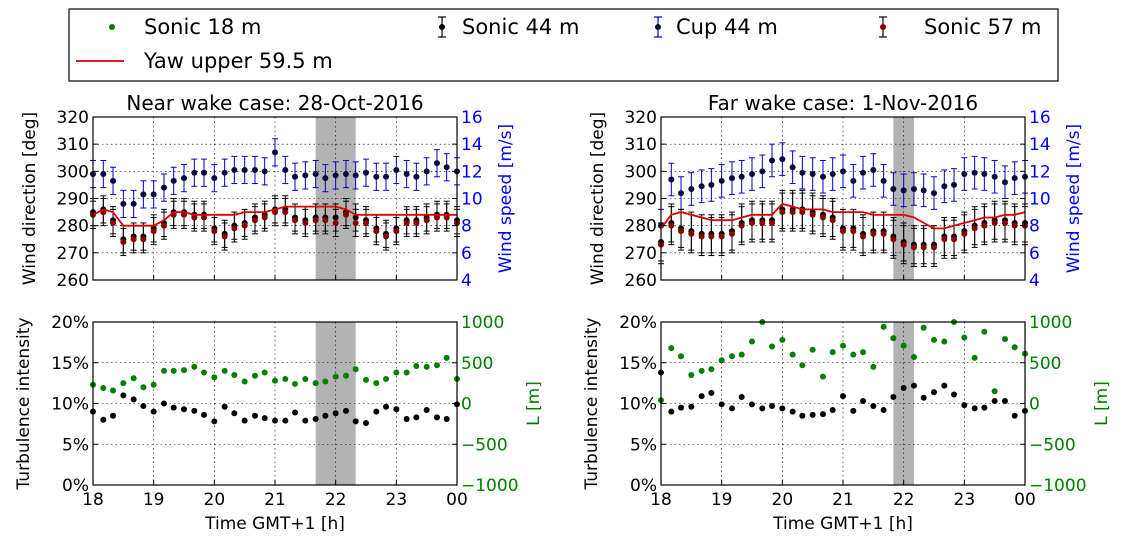 This screenshot has width=1126, height=539. Describe the element at coordinates (563, 45) in the screenshot. I see `legend-frame` at that location.